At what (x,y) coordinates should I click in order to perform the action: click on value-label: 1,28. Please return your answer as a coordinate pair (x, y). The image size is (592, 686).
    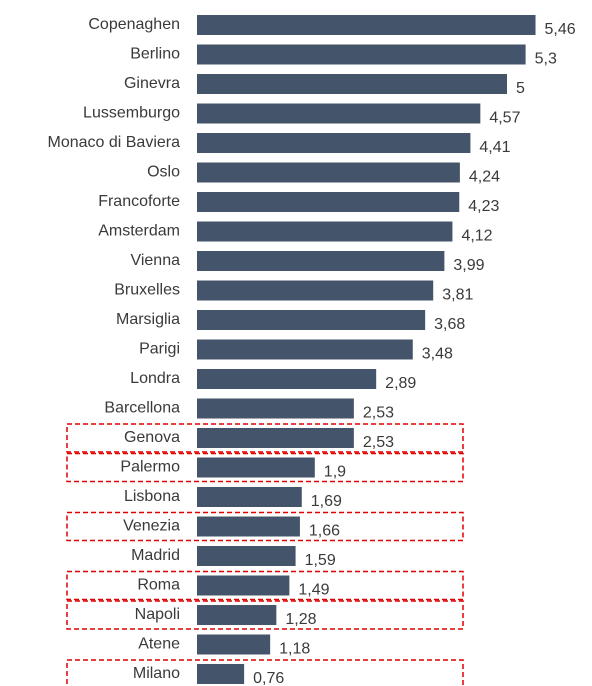
    Looking at the image, I should click on (300, 619).